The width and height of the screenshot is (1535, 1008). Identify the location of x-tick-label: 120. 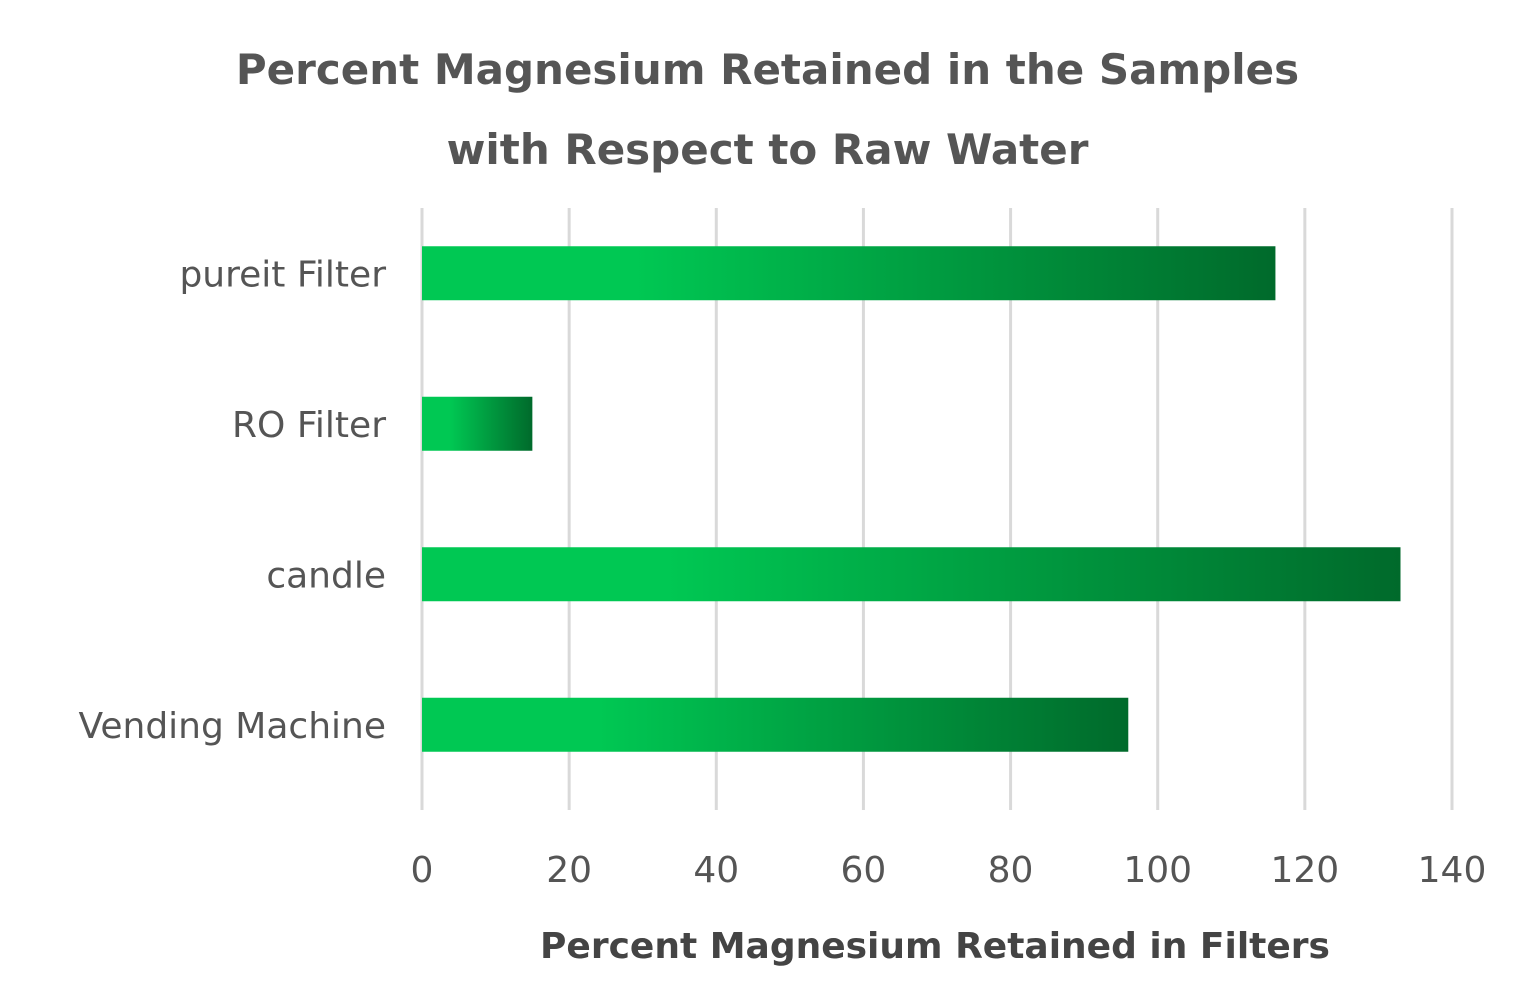
(1304, 870).